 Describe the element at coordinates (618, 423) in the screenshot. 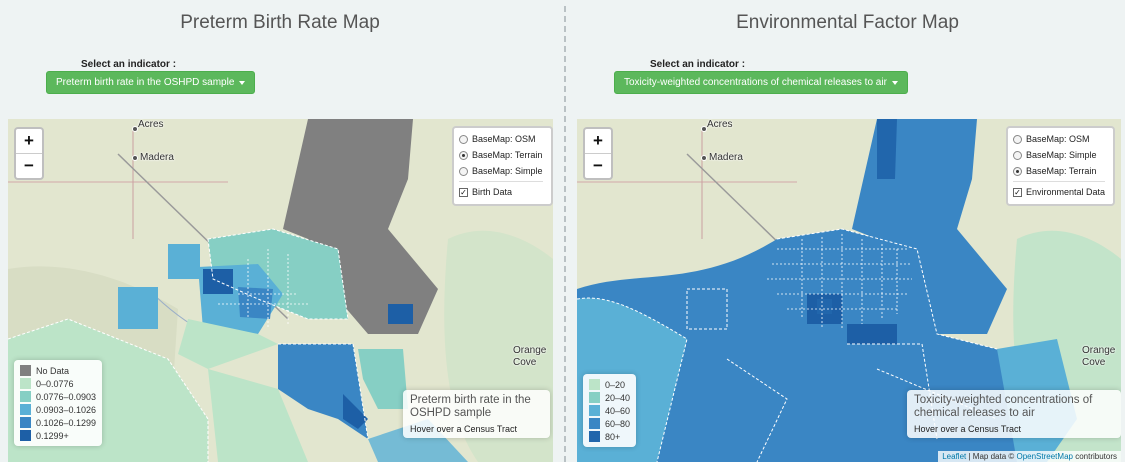

I see `legend-label: 60–80` at that location.